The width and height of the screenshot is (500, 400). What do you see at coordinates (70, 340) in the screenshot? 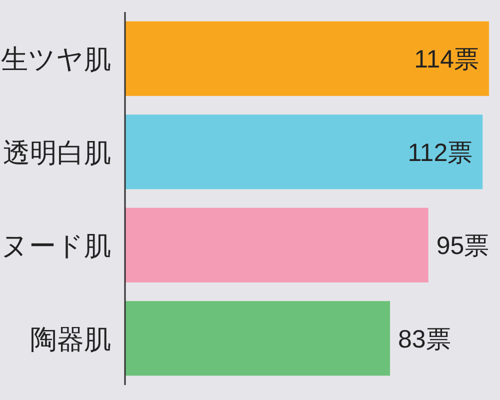
I see `y-tick-label: 陶器肌` at bounding box center [70, 340].